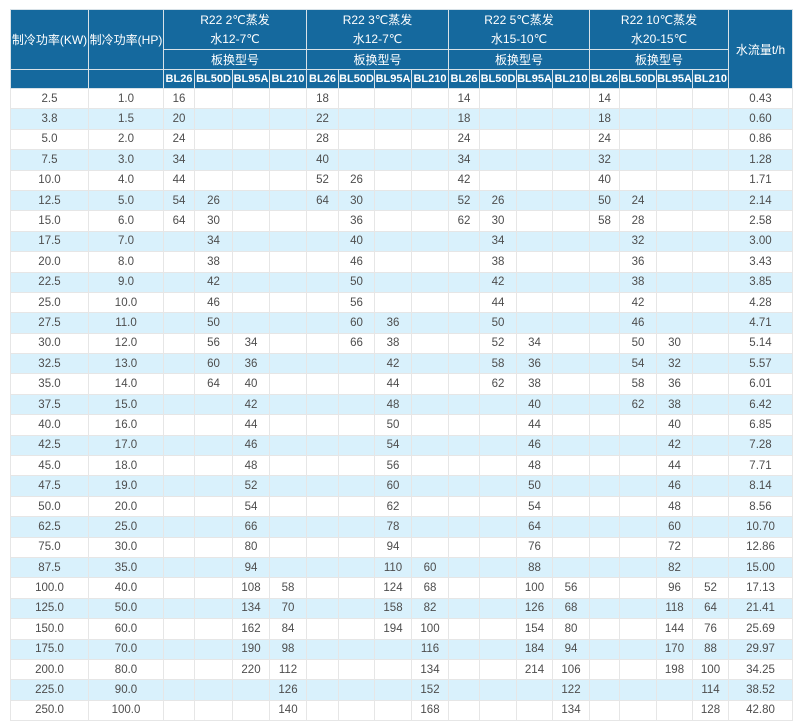 The height and width of the screenshot is (723, 800). Describe the element at coordinates (401, 241) in the screenshot. I see `table-row: 17.5 7.0 34 40 34 32 3.00` at that location.